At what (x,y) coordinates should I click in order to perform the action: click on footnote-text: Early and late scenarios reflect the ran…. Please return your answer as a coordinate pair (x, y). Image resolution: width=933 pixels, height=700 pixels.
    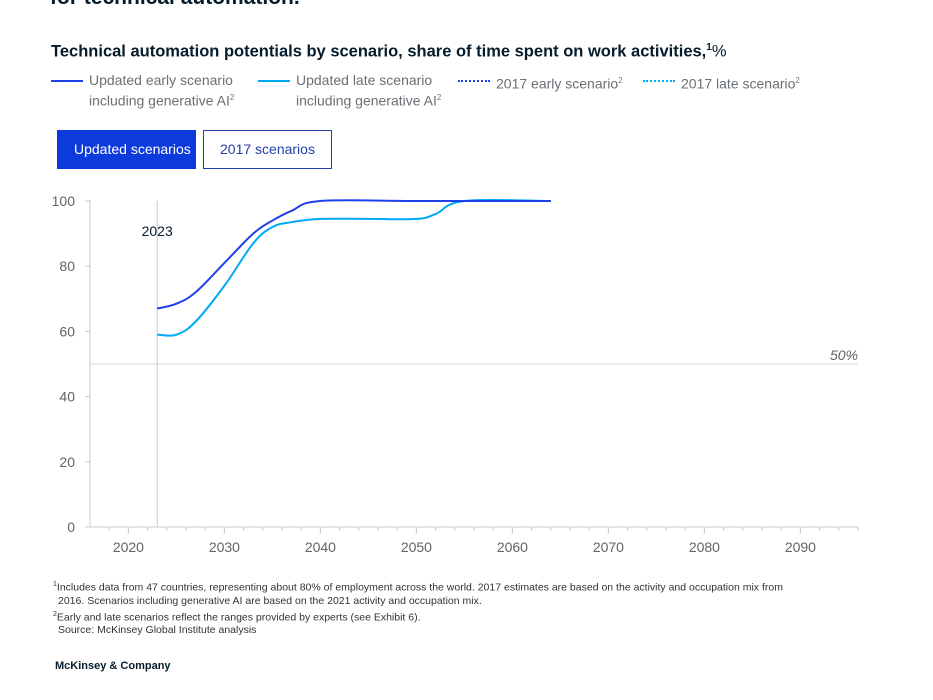
    Looking at the image, I should click on (238, 617).